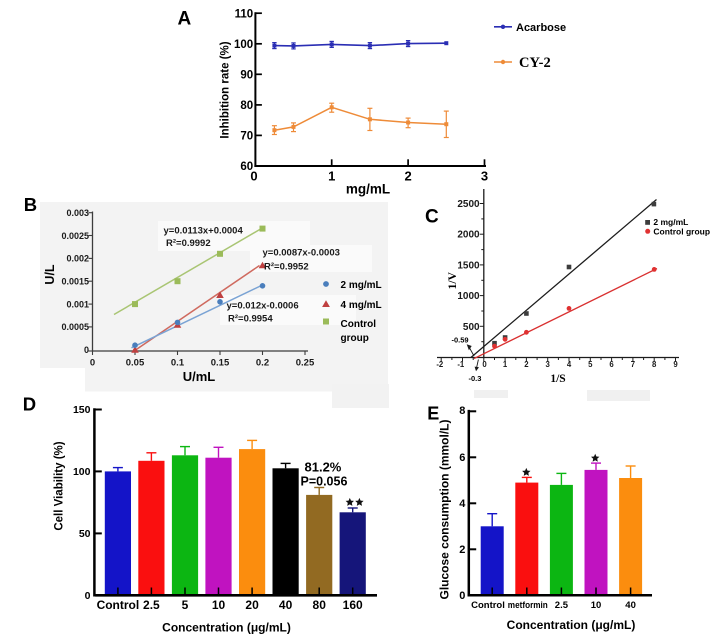  What do you see at coordinates (246, 137) in the screenshot?
I see `svg-text: 70` at bounding box center [246, 137].